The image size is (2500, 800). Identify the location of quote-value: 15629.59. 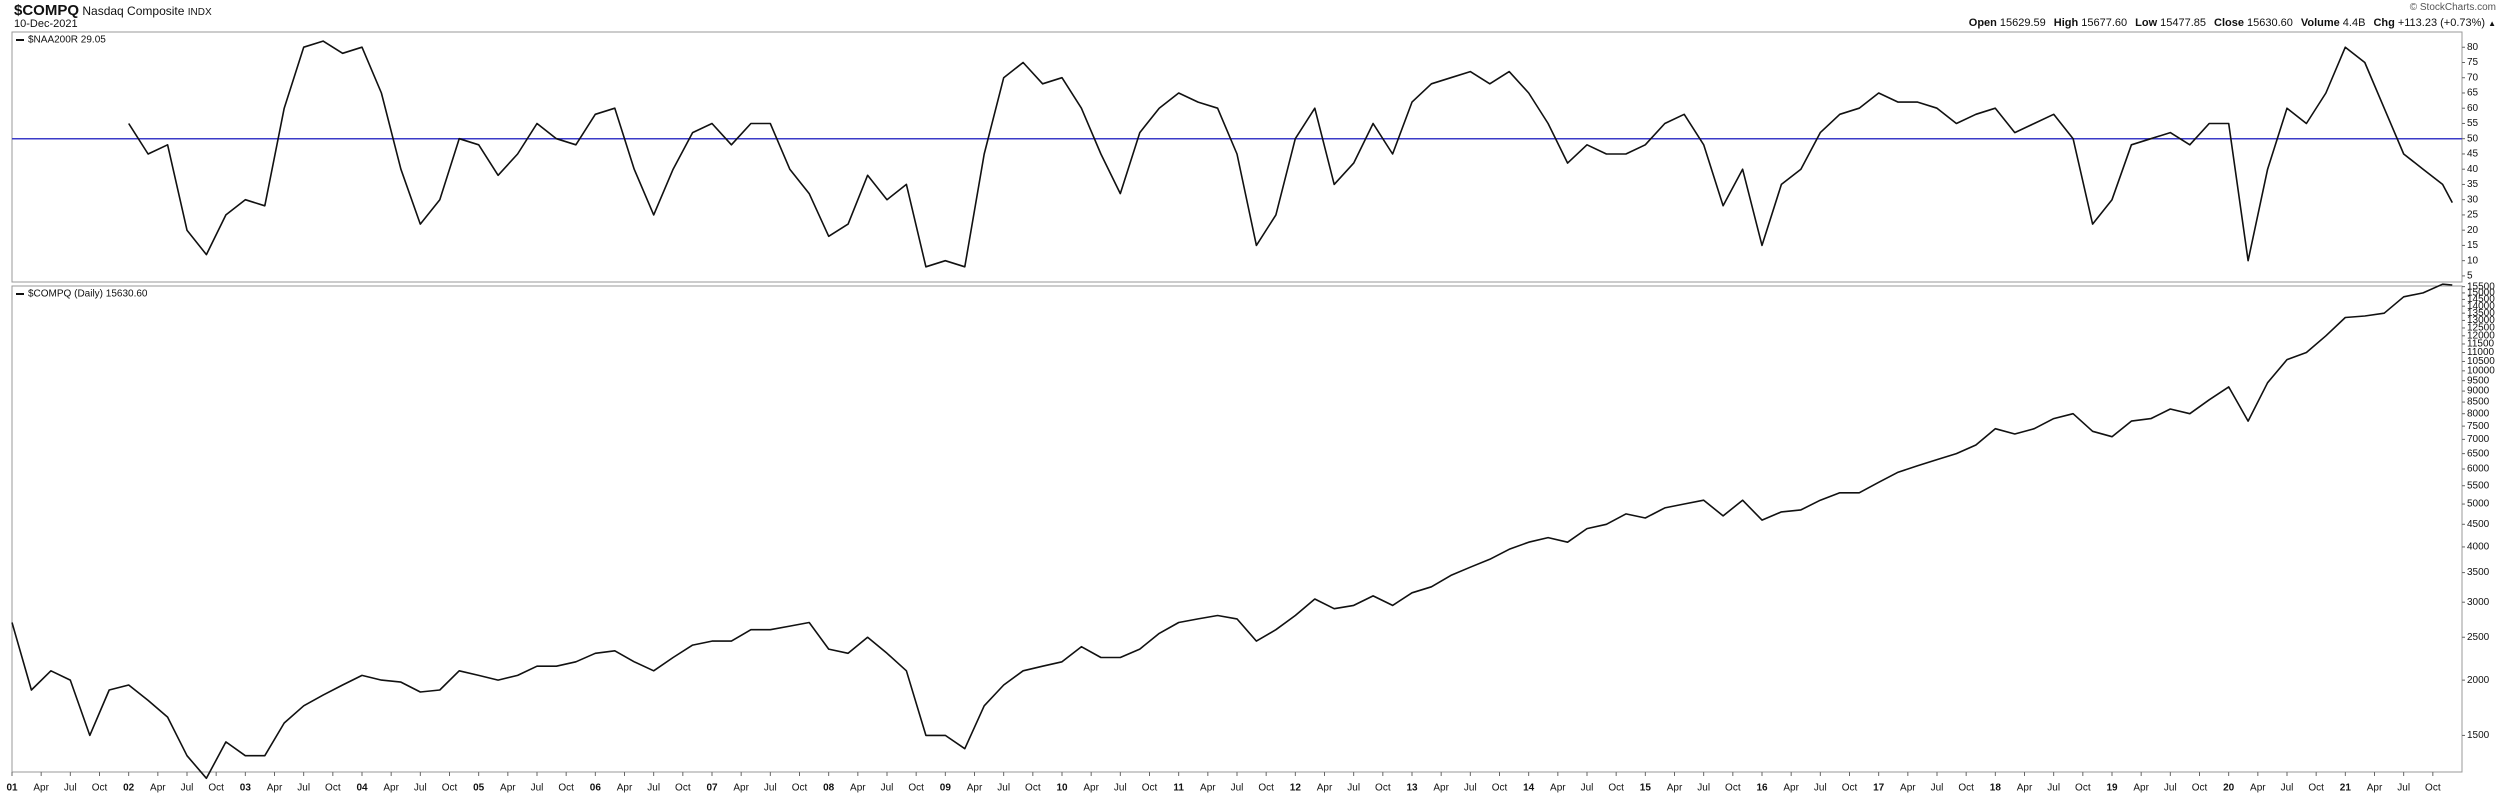
(2022, 23).